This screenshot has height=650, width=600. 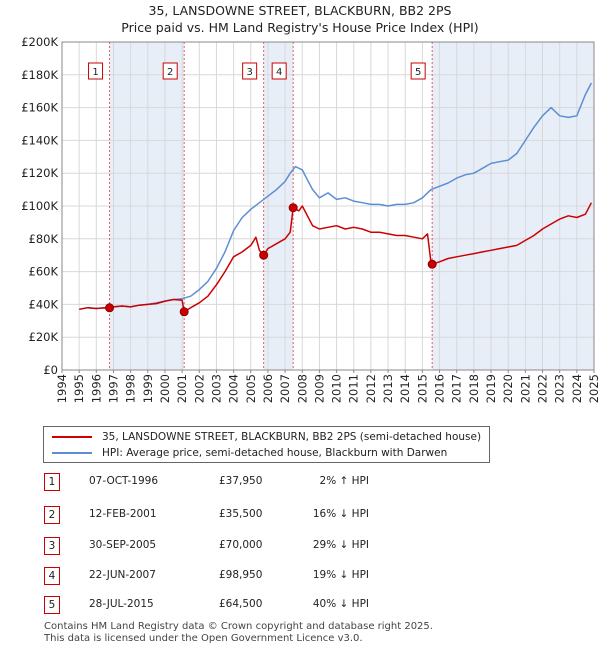 I want to click on transaction-number: 2, so click(x=52, y=515).